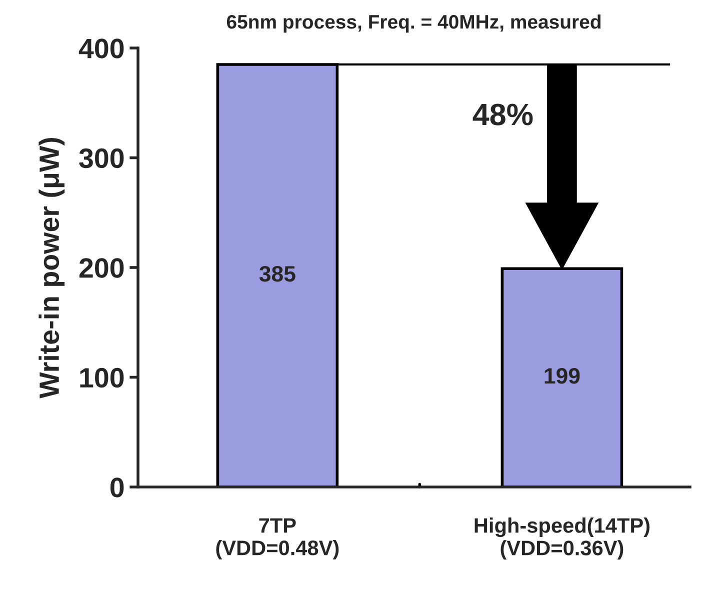 This screenshot has height=593, width=703. Describe the element at coordinates (562, 376) in the screenshot. I see `data-label: 199` at that location.